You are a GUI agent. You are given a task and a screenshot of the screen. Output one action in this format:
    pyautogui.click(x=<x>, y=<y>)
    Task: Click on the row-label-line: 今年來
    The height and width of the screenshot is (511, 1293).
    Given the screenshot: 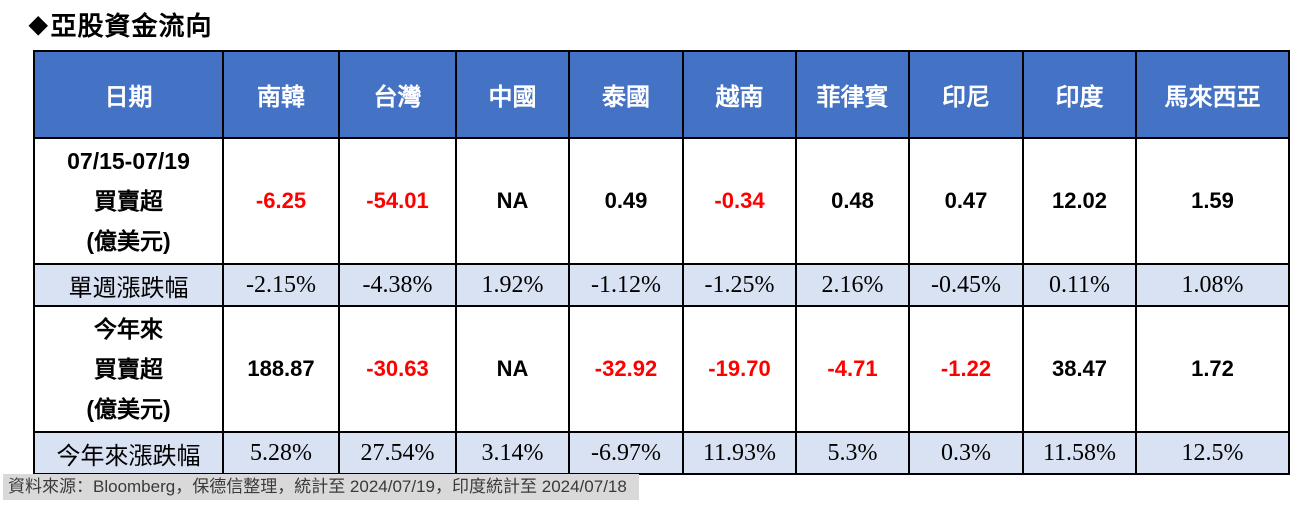 What is the action you would take?
    pyautogui.click(x=128, y=329)
    